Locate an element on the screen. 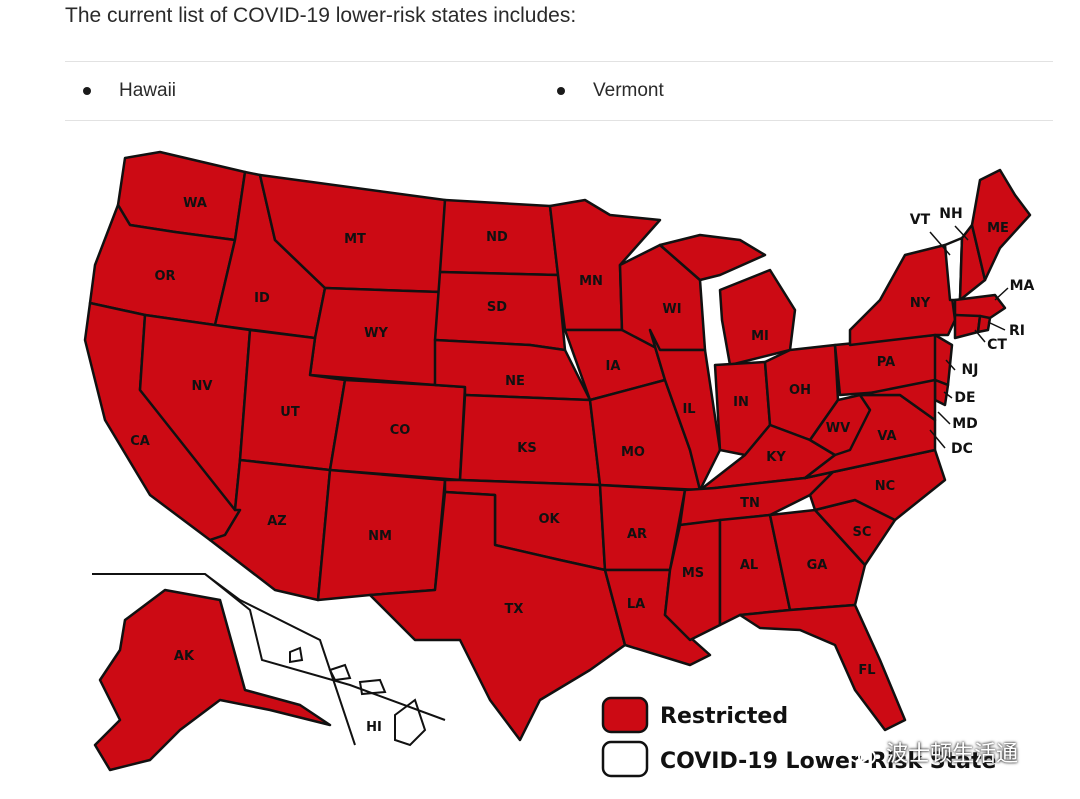 This screenshot has width=1080, height=799. label-sc: SC is located at coordinates (862, 532).